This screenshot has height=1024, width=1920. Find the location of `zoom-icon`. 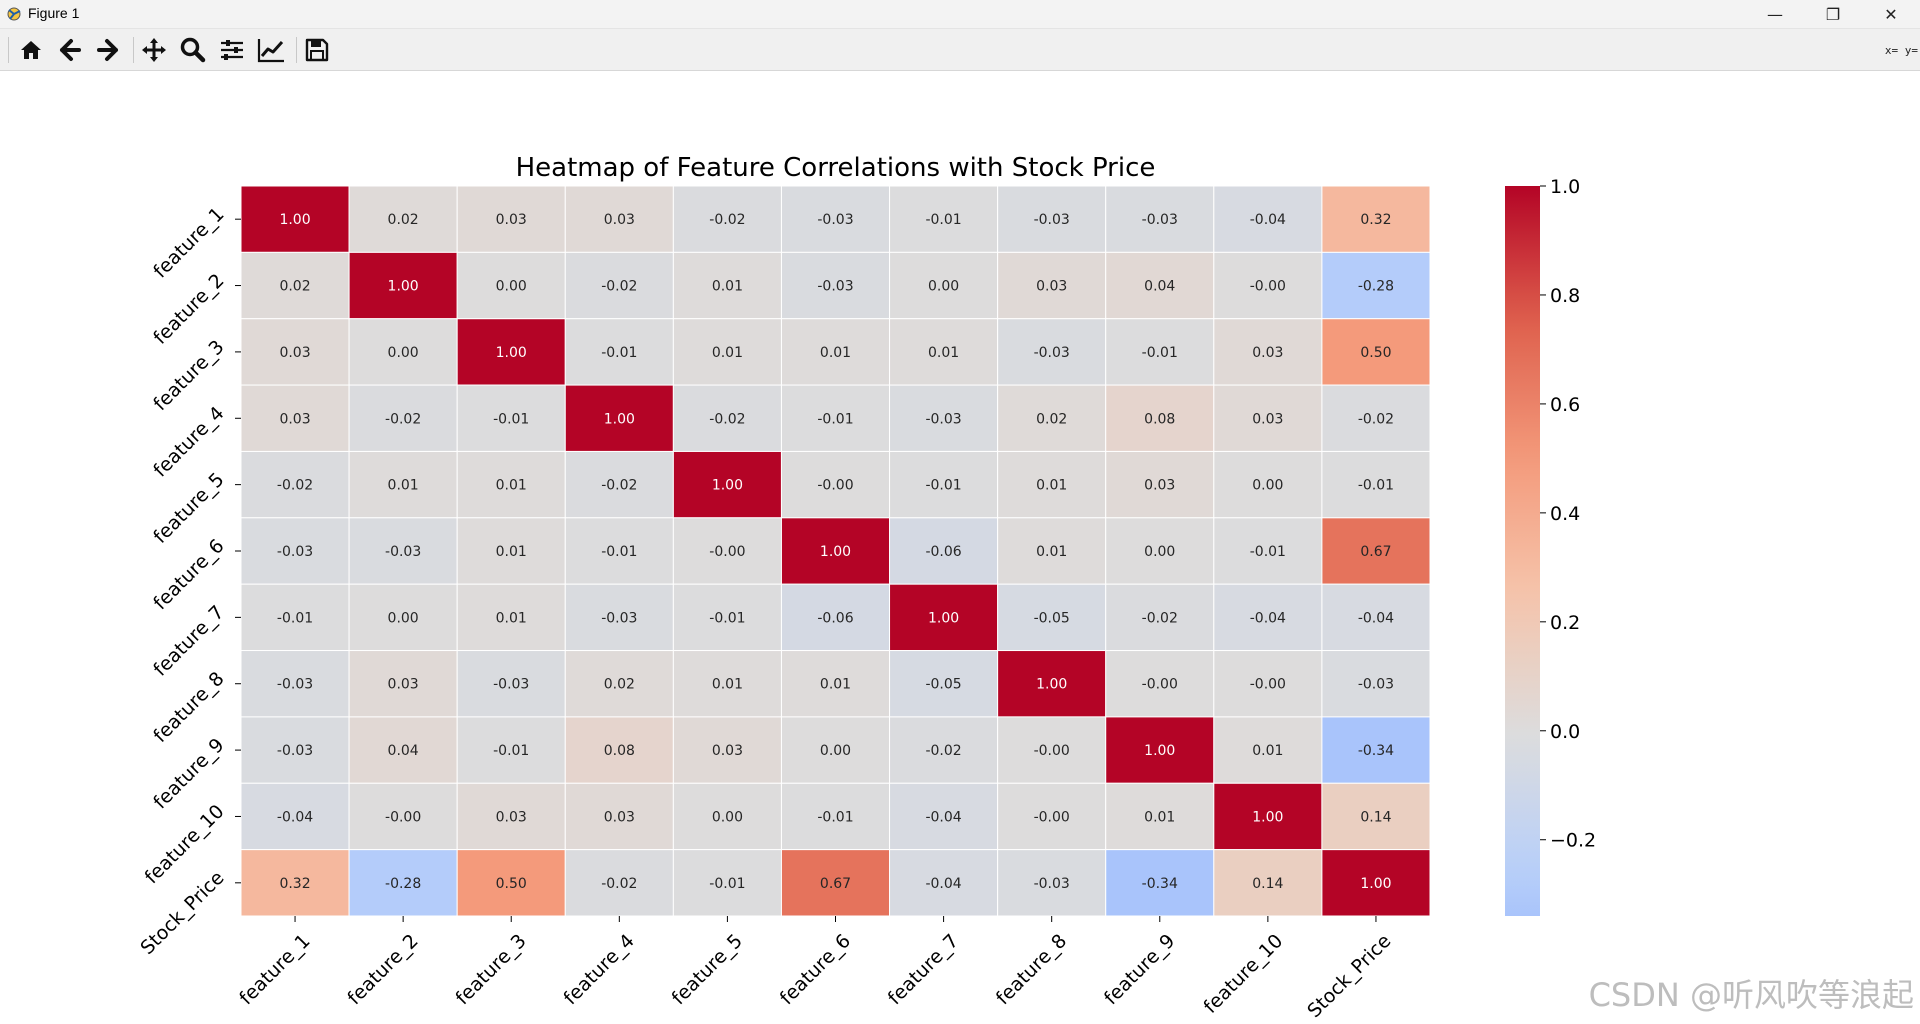

zoom-icon is located at coordinates (193, 50).